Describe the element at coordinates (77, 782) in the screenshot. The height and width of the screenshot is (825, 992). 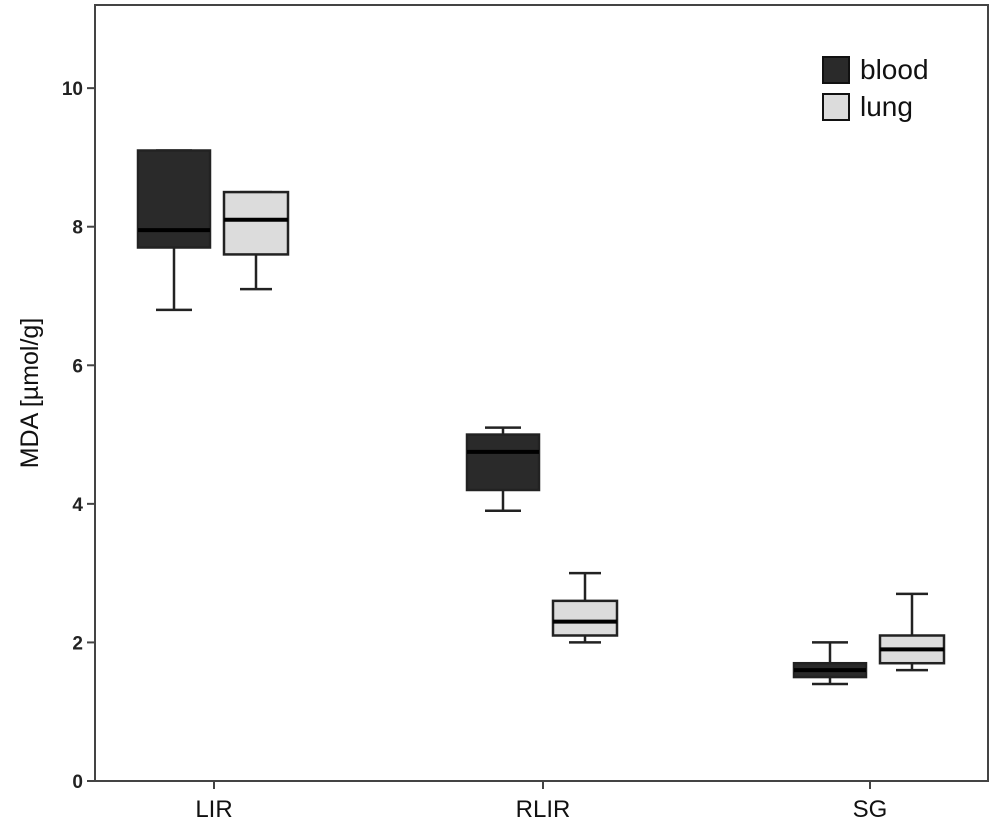
I see `y-tick-label: 0` at that location.